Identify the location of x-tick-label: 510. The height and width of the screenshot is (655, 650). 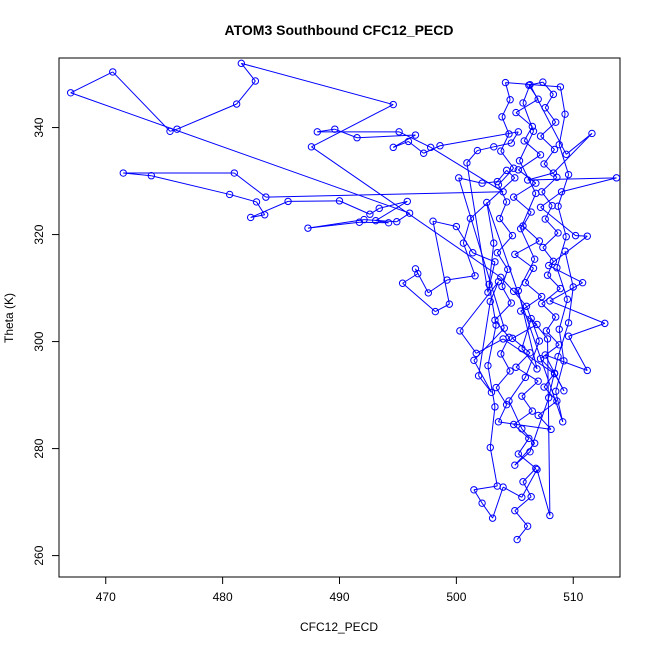
(573, 597).